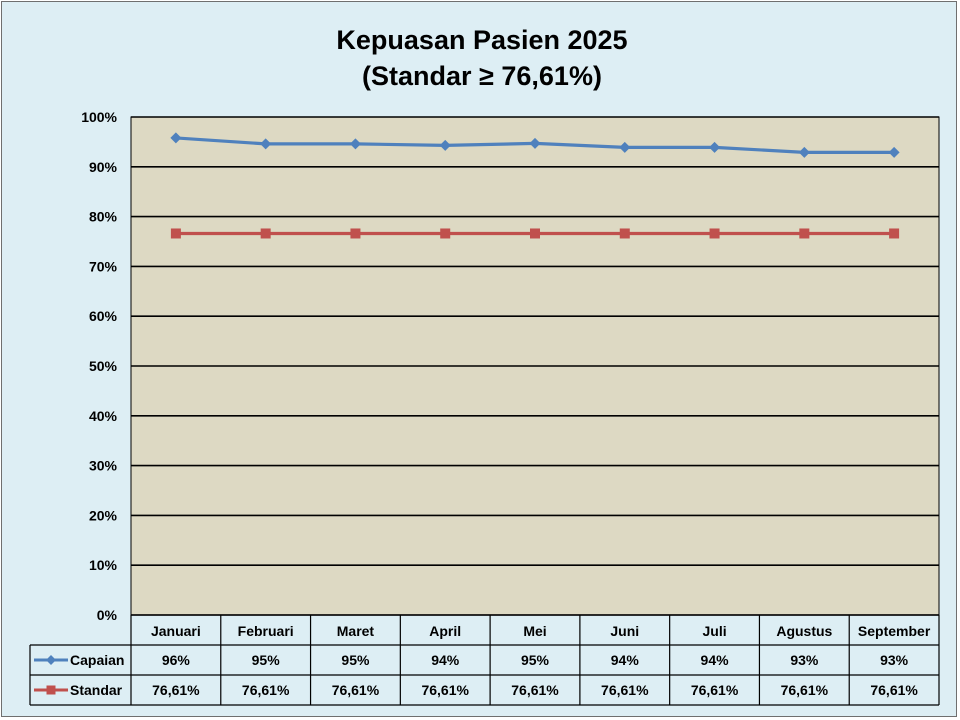 The image size is (960, 720). I want to click on x-category-label: Maret, so click(356, 631).